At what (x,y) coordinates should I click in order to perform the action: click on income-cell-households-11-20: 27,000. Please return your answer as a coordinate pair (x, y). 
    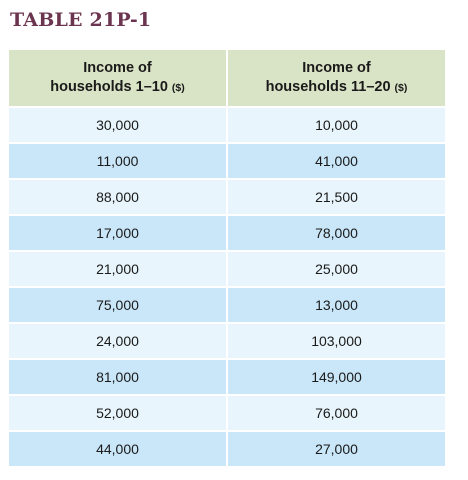
    Looking at the image, I should click on (335, 448).